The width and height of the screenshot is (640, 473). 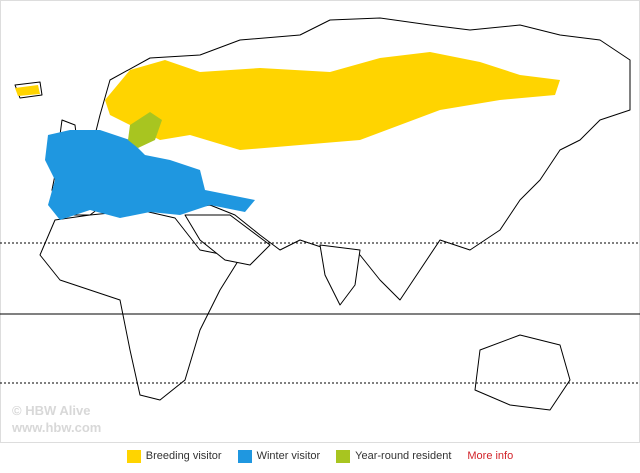 I want to click on legend-item: Winter visitor, so click(x=279, y=456).